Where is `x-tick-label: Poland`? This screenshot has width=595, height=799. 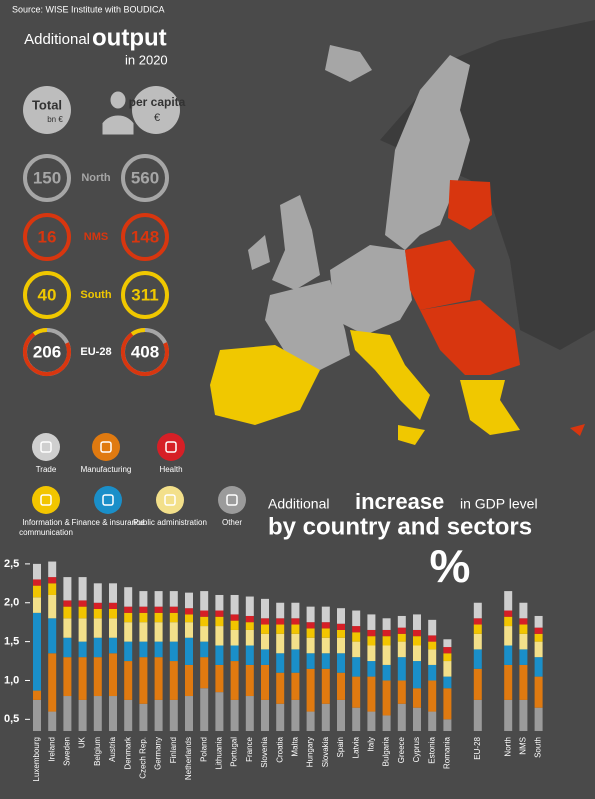
x-tick-label: Poland is located at coordinates (203, 749).